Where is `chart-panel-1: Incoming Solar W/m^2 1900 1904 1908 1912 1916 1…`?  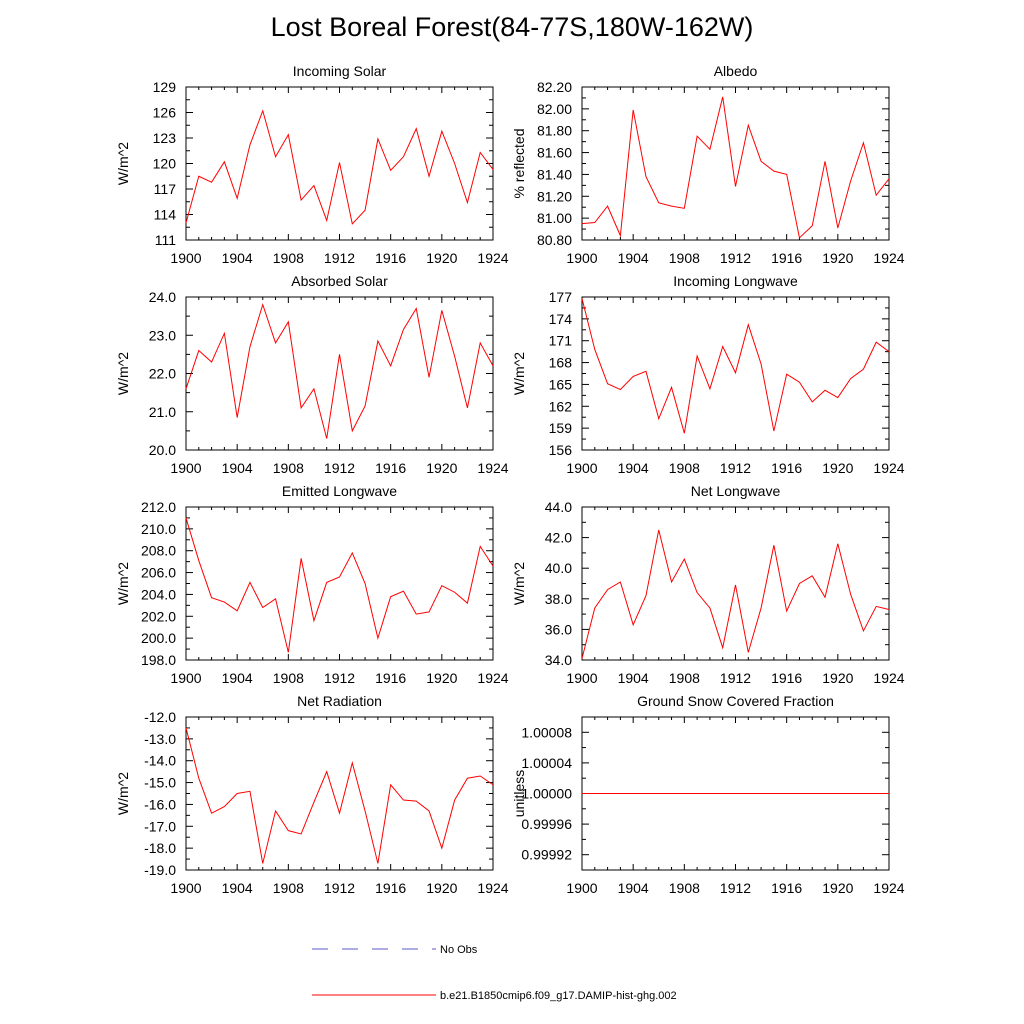
chart-panel-1: Incoming Solar W/m^2 1900 1904 1908 1912 1916 1… is located at coordinates (312, 164).